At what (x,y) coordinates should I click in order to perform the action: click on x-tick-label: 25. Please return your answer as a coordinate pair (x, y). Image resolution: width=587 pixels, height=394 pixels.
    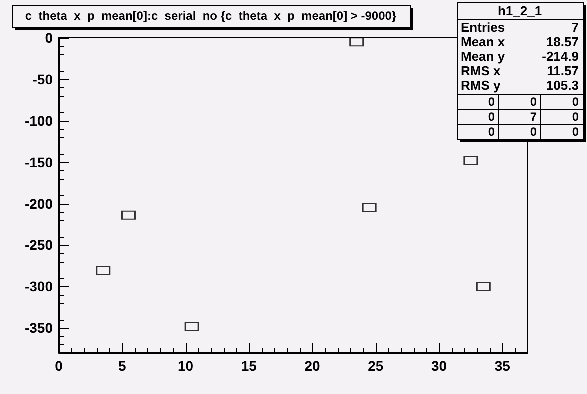
    Looking at the image, I should click on (376, 366).